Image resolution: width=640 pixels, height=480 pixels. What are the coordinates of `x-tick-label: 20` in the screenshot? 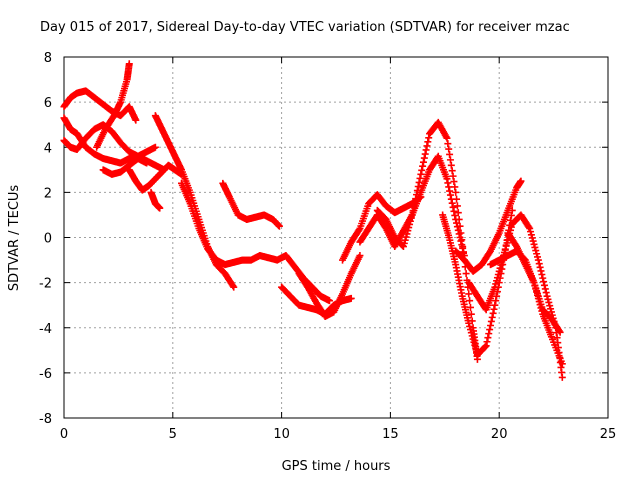 It's located at (499, 434).